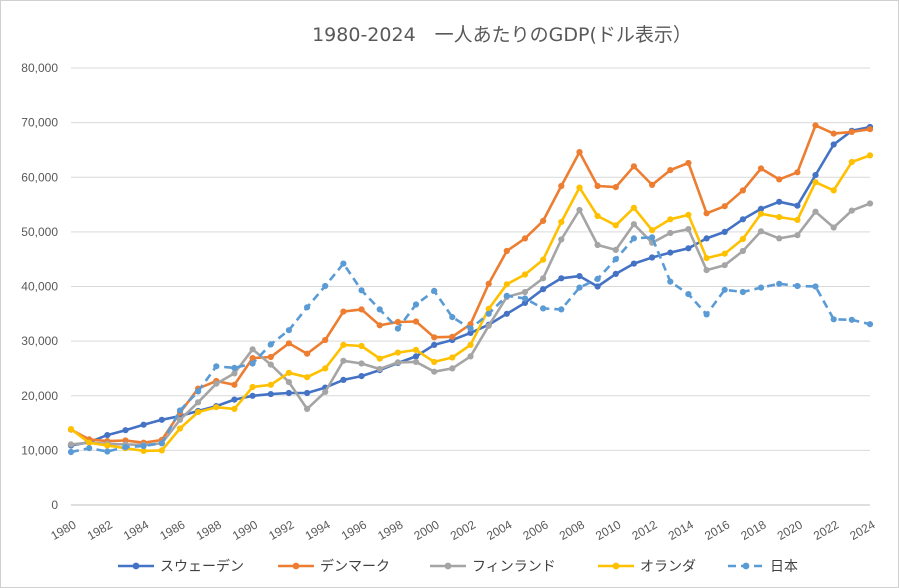 The width and height of the screenshot is (899, 588). I want to click on legend-label: 日本, so click(784, 567).